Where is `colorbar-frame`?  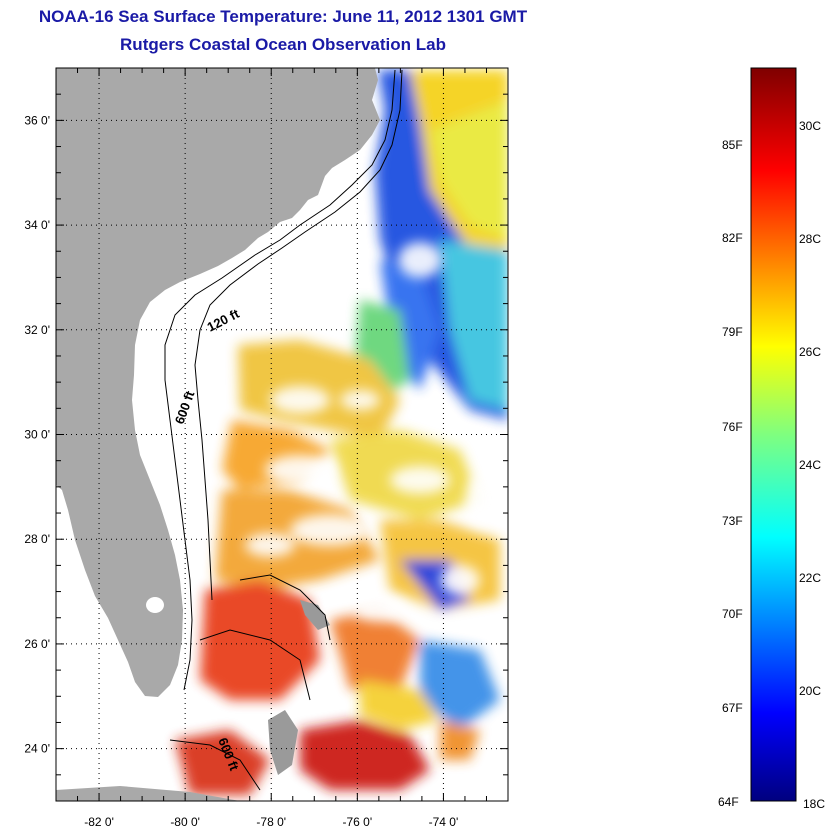 colorbar-frame is located at coordinates (773, 434).